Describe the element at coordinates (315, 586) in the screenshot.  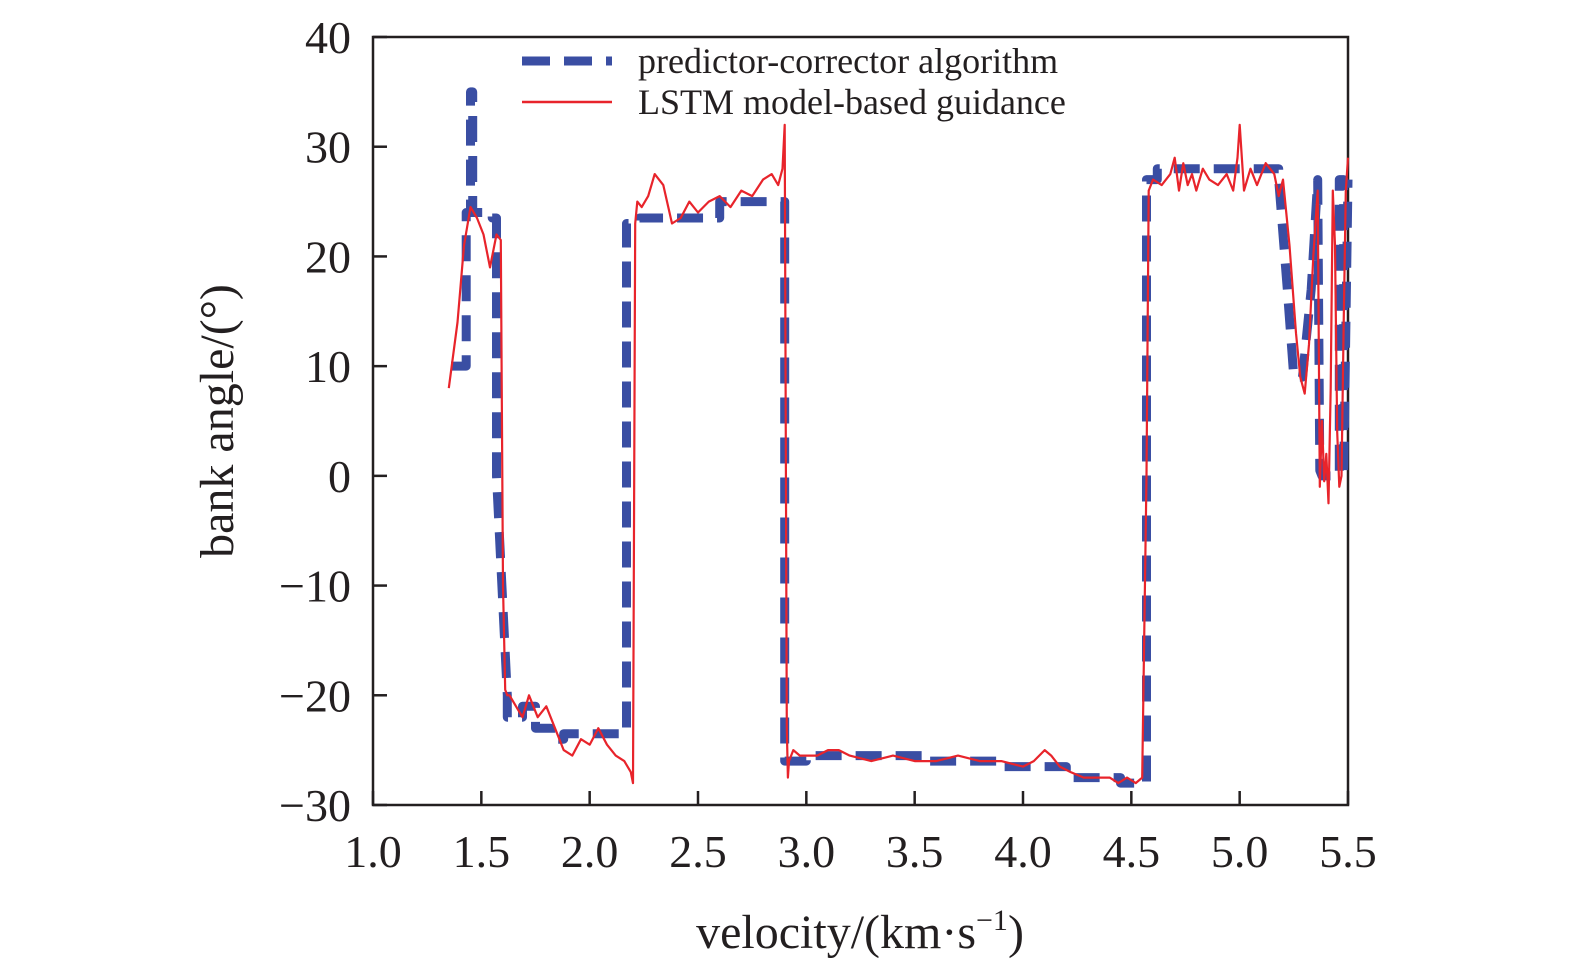
I see `y-tick-label: −10` at that location.